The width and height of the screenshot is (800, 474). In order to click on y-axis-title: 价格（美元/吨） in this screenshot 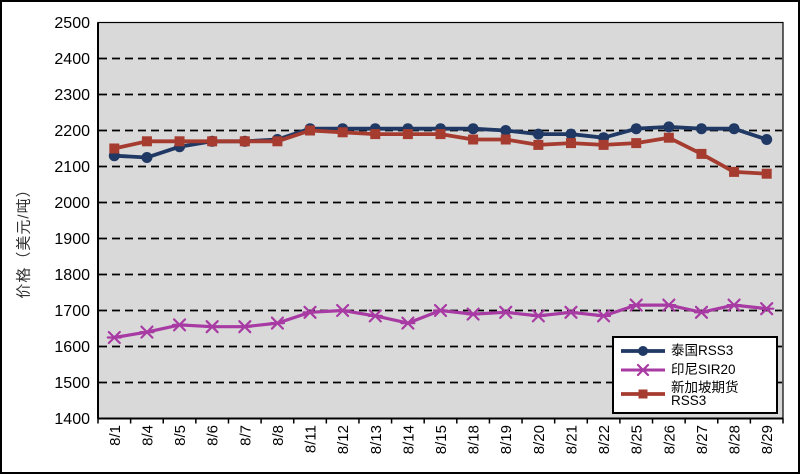, I will do `click(24, 240)`.